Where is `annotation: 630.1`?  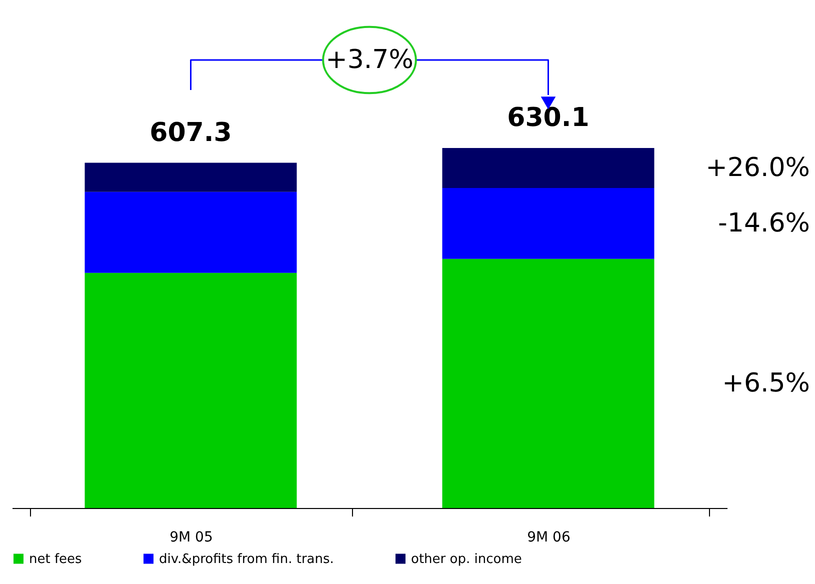
annotation: 630.1 is located at coordinates (548, 118).